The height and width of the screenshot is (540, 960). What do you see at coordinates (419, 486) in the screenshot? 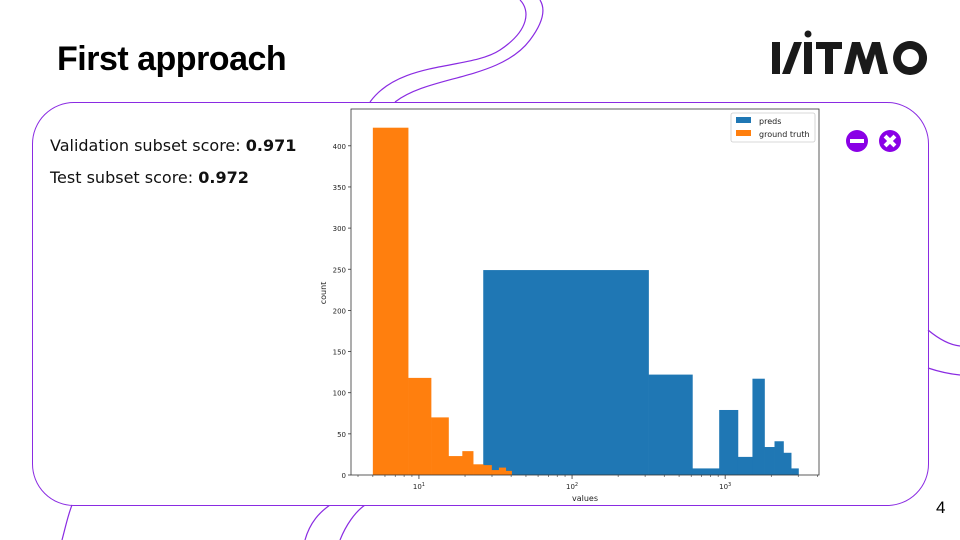
I see `x-tick-label: 10¹` at bounding box center [419, 486].